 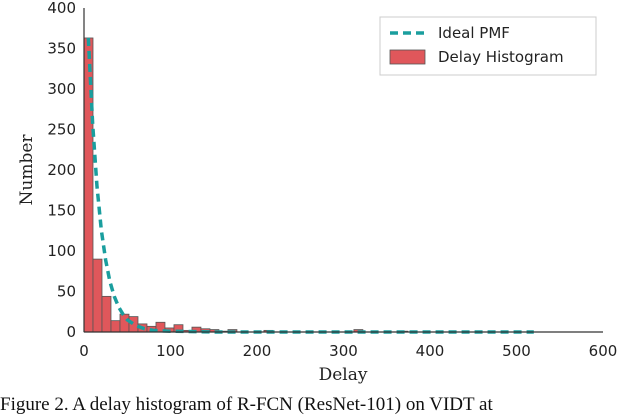 What do you see at coordinates (474, 33) in the screenshot?
I see `legend-pmf-label: Ideal PMF` at bounding box center [474, 33].